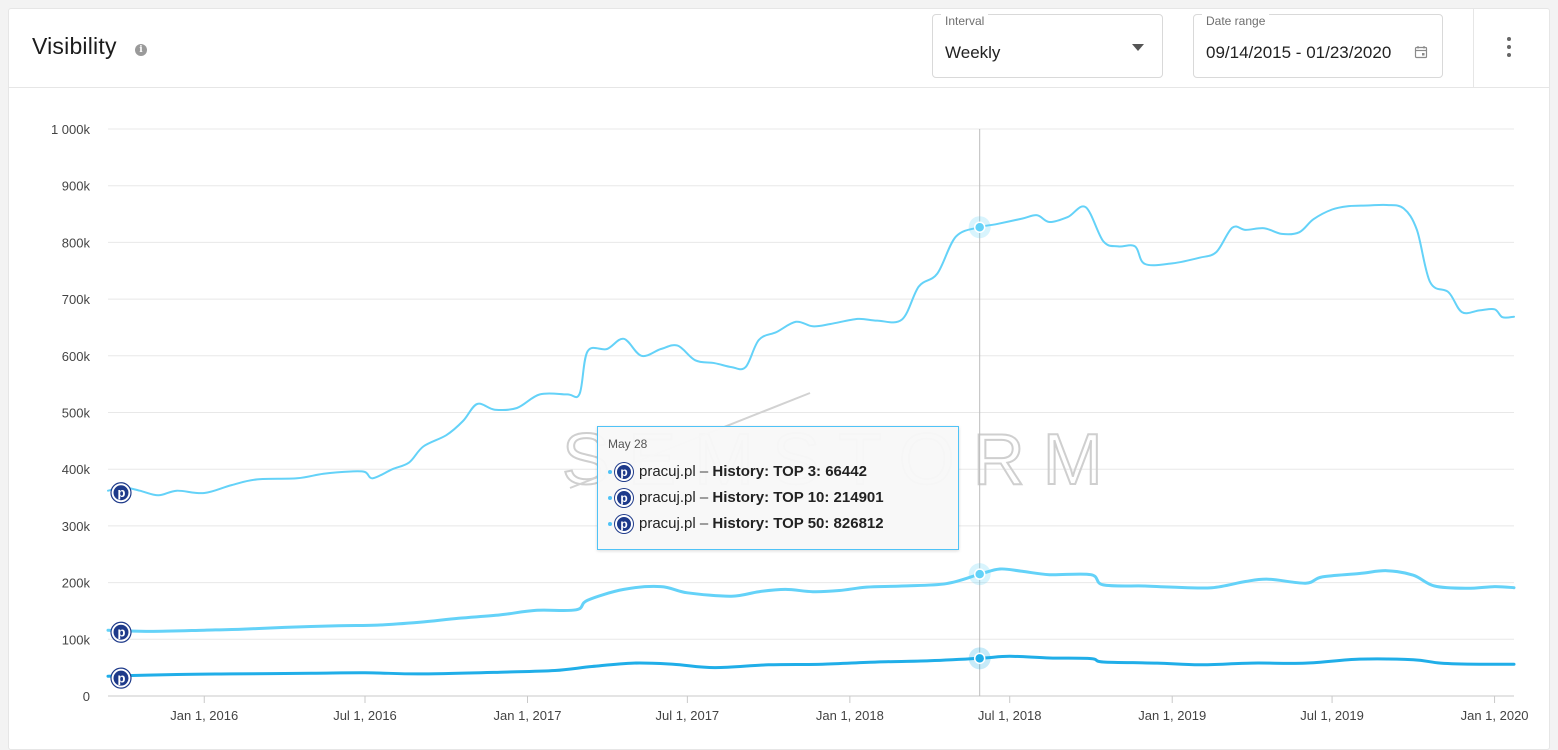 This screenshot has width=1558, height=750. I want to click on y-tick-label: 700k, so click(76, 299).